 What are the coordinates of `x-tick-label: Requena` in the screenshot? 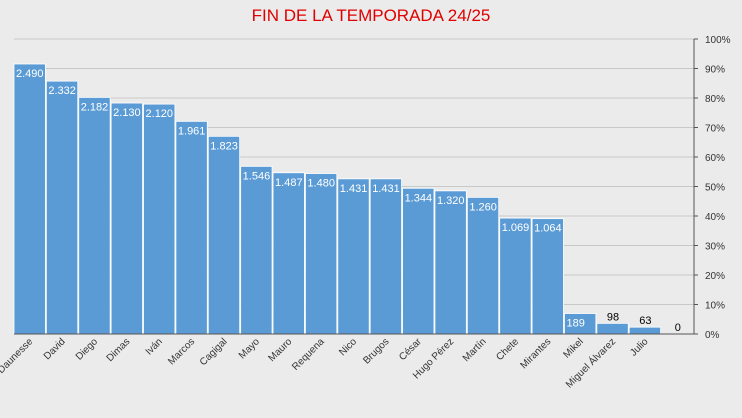 It's located at (308, 354).